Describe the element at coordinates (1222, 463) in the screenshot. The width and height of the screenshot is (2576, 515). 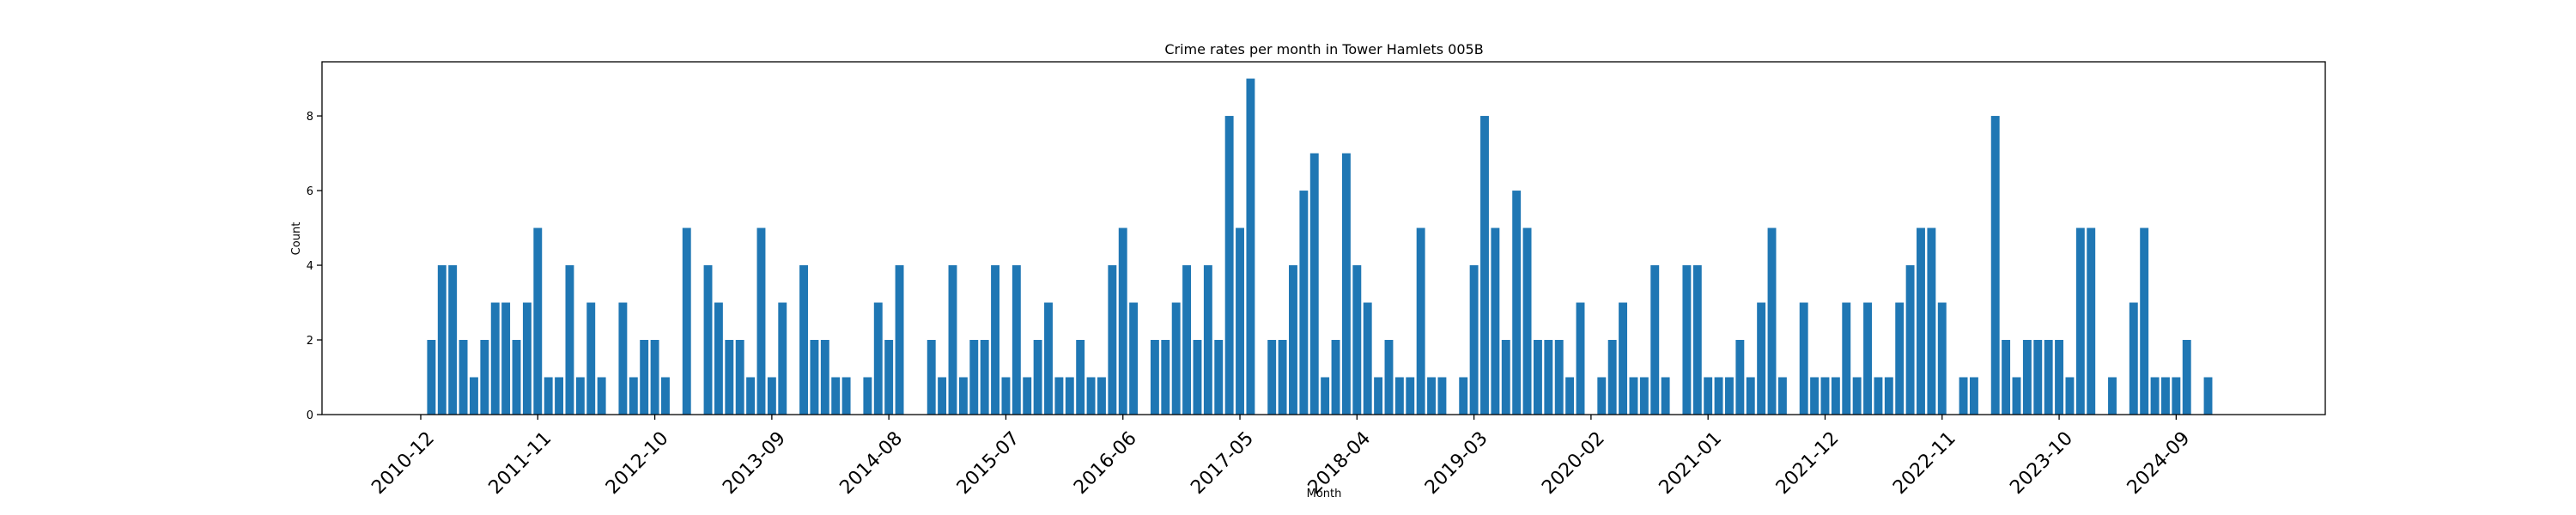
I see `x-tick-label: 2017-05` at that location.